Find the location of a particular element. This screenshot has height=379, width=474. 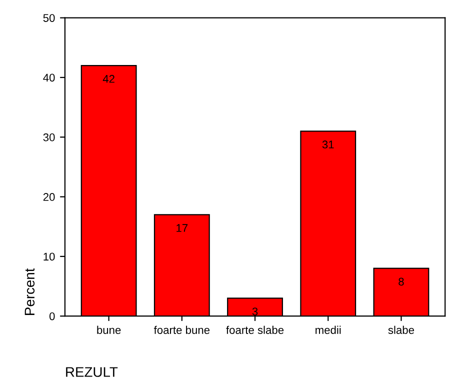

x-tick-label: foarte bune is located at coordinates (182, 330).